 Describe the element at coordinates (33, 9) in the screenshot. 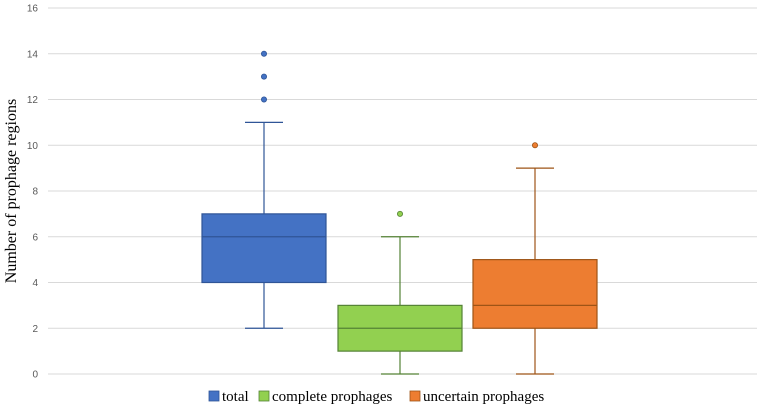

I see `y-tick-label: 16` at that location.